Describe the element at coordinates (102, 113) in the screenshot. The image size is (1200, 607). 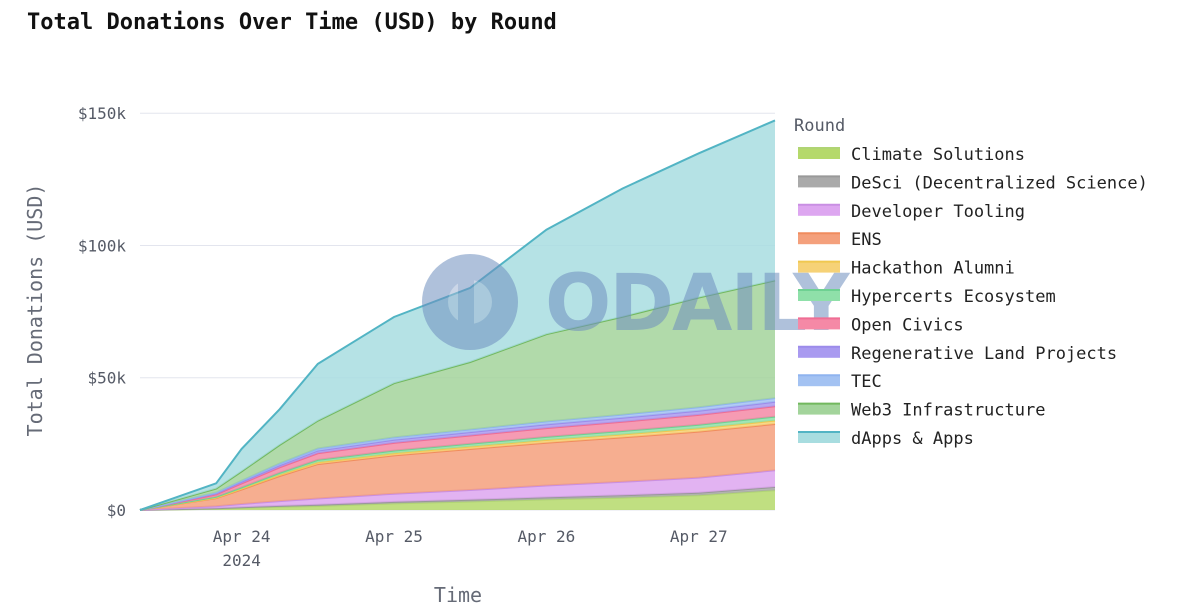
I see `y-tick-label: $150k` at that location.